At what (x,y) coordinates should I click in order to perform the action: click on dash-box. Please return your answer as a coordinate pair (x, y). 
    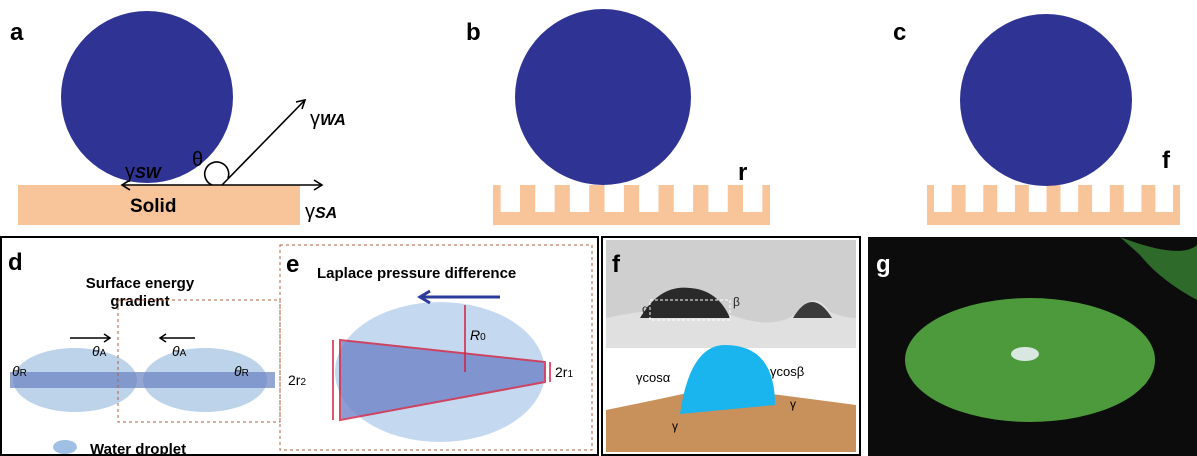
    Looking at the image, I should click on (690, 310).